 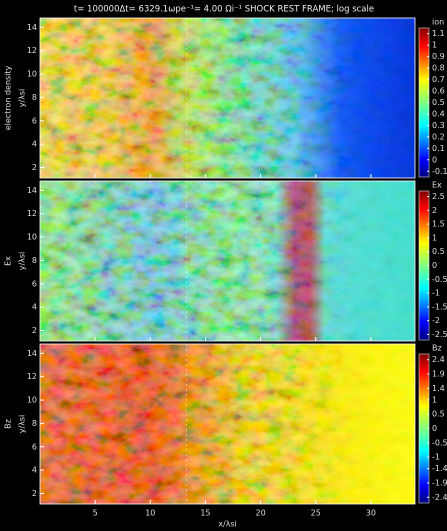 I want to click on colorbar-tick-label: 1.4, so click(x=438, y=388).